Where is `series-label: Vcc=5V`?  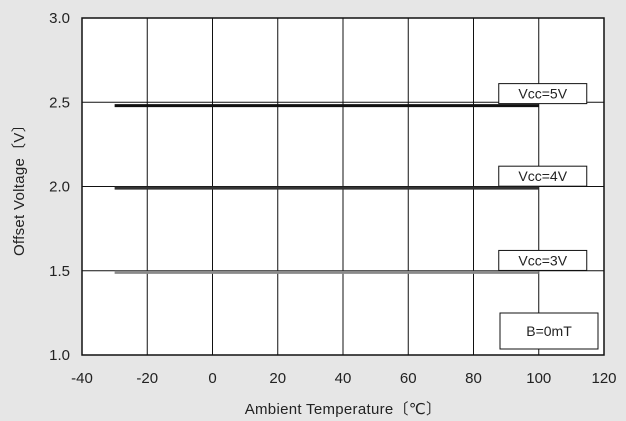 series-label: Vcc=5V is located at coordinates (542, 94).